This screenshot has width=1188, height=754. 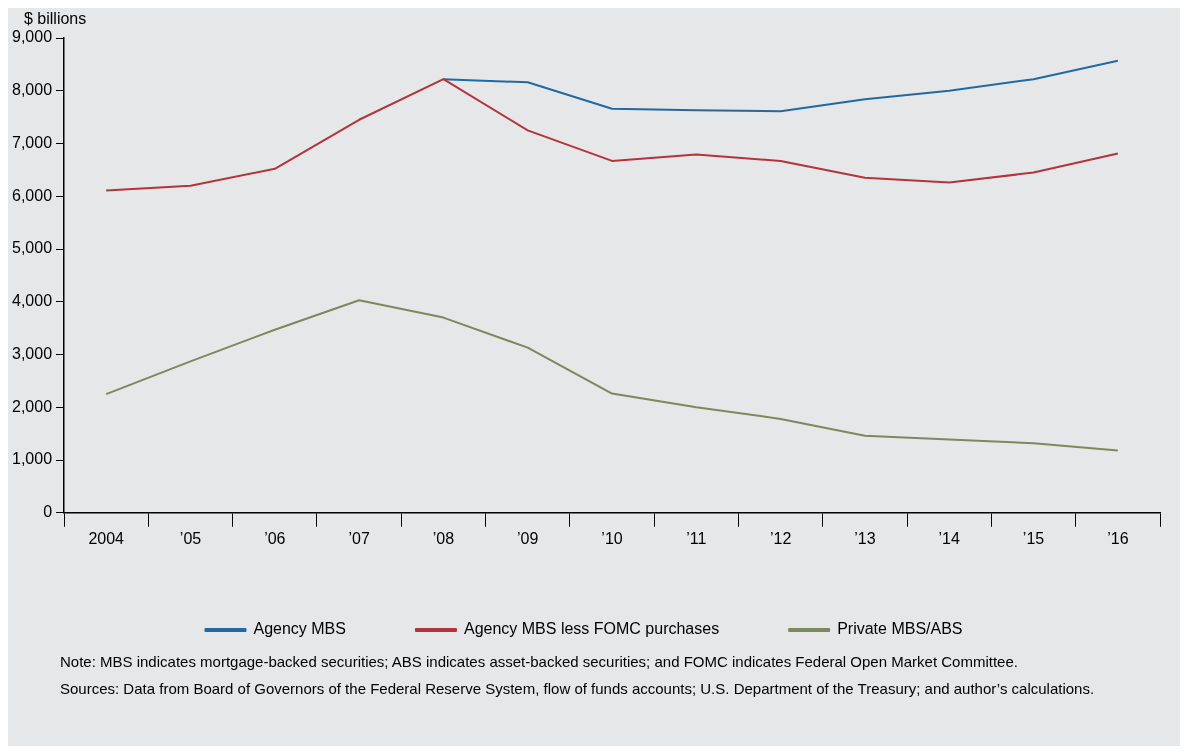 What do you see at coordinates (32, 195) in the screenshot?
I see `y-tick-label: 6,000` at bounding box center [32, 195].